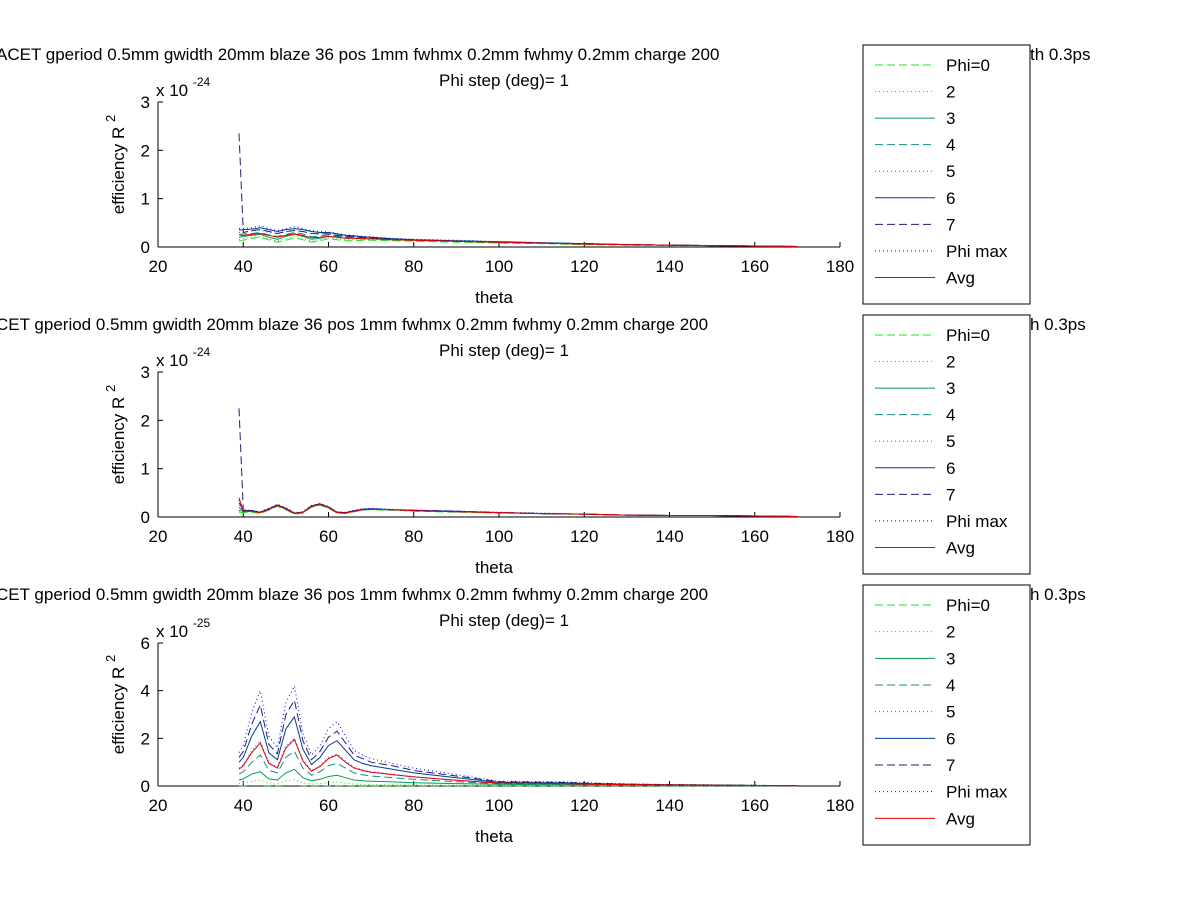 The width and height of the screenshot is (1200, 901). Describe the element at coordinates (145, 199) in the screenshot. I see `y-tick-label: 1` at that location.